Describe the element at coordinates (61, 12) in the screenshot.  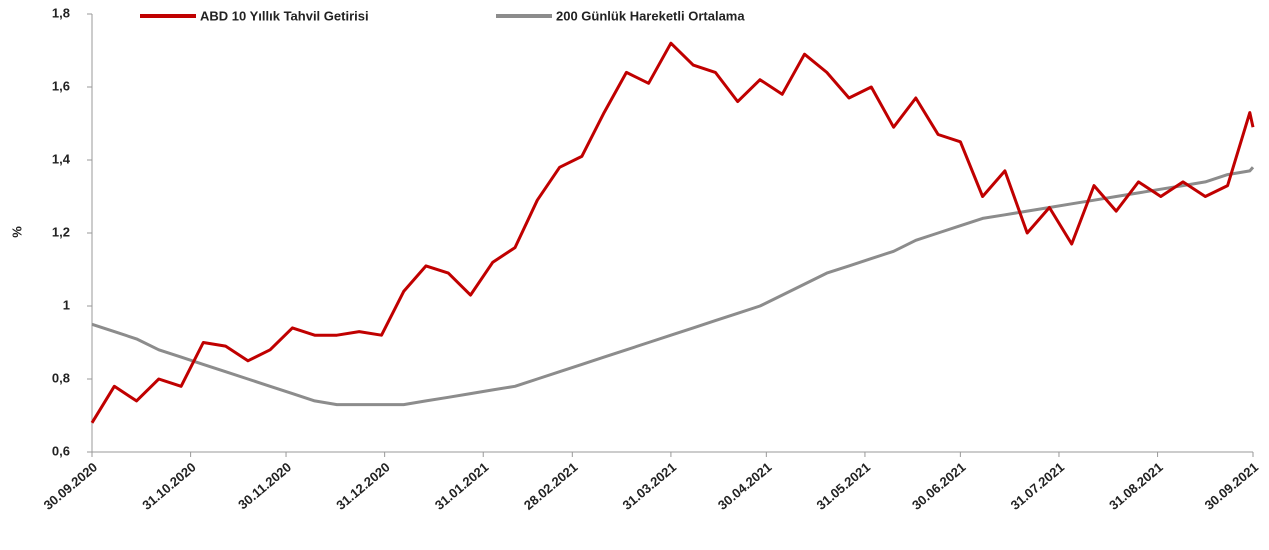
I see `y-tick-label: 1,8` at that location.